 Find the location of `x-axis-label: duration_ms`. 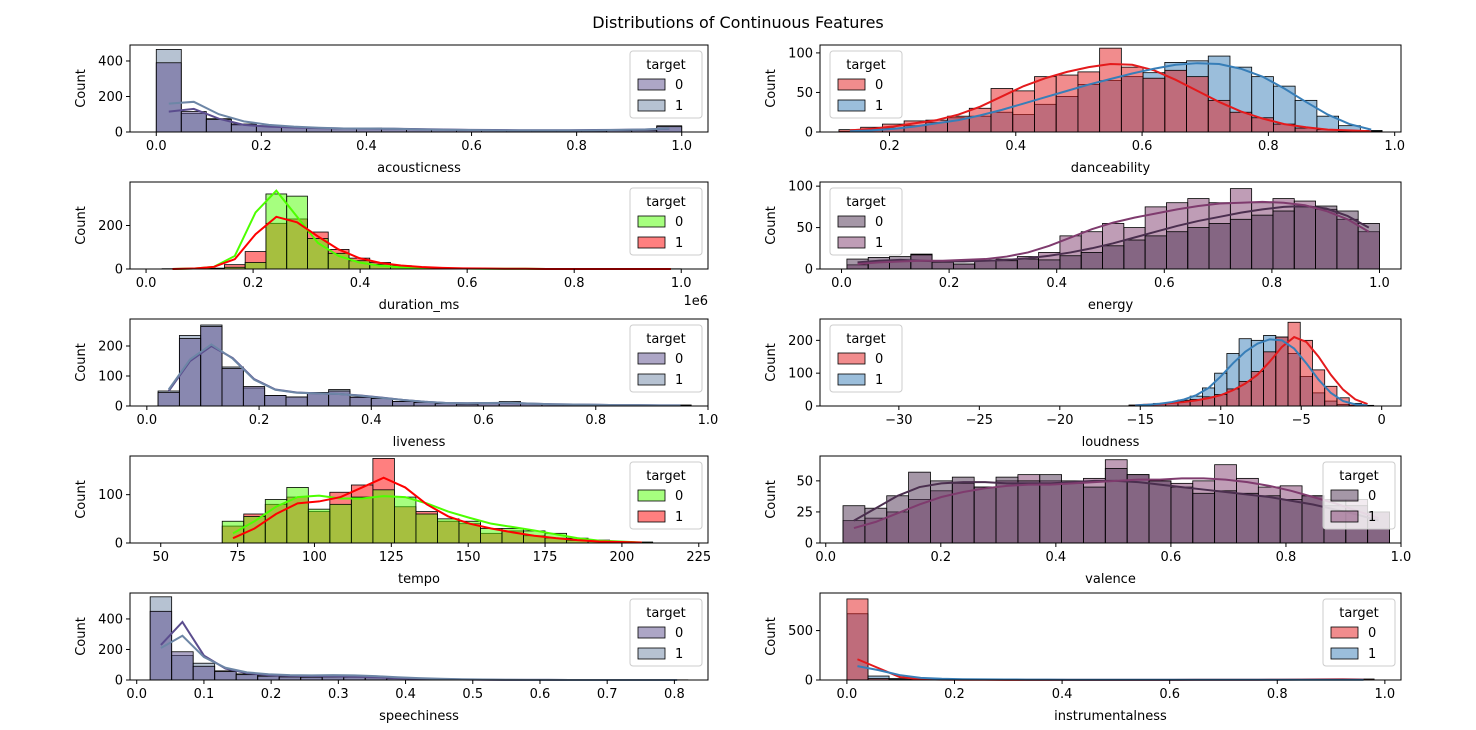

x-axis-label: duration_ms is located at coordinates (419, 305).